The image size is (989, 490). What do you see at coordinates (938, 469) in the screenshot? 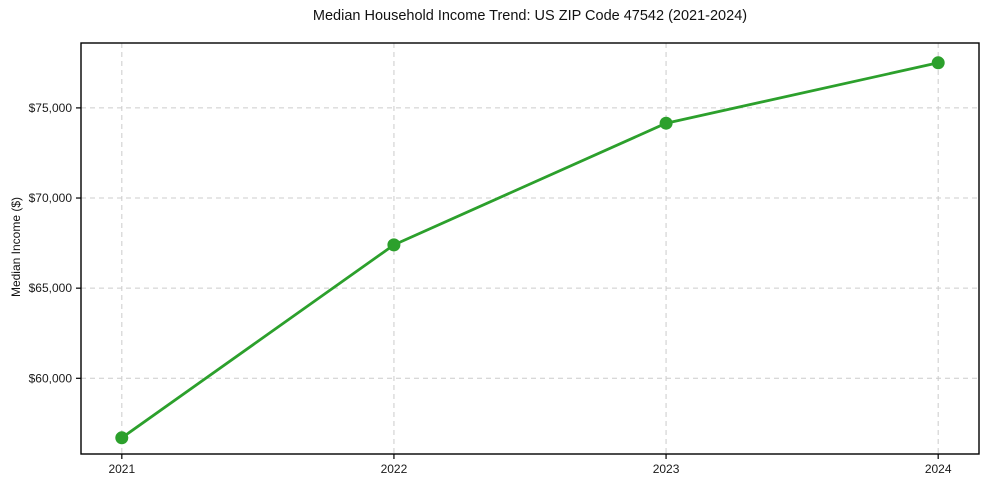
I see `x-tick-label: 2024` at bounding box center [938, 469].